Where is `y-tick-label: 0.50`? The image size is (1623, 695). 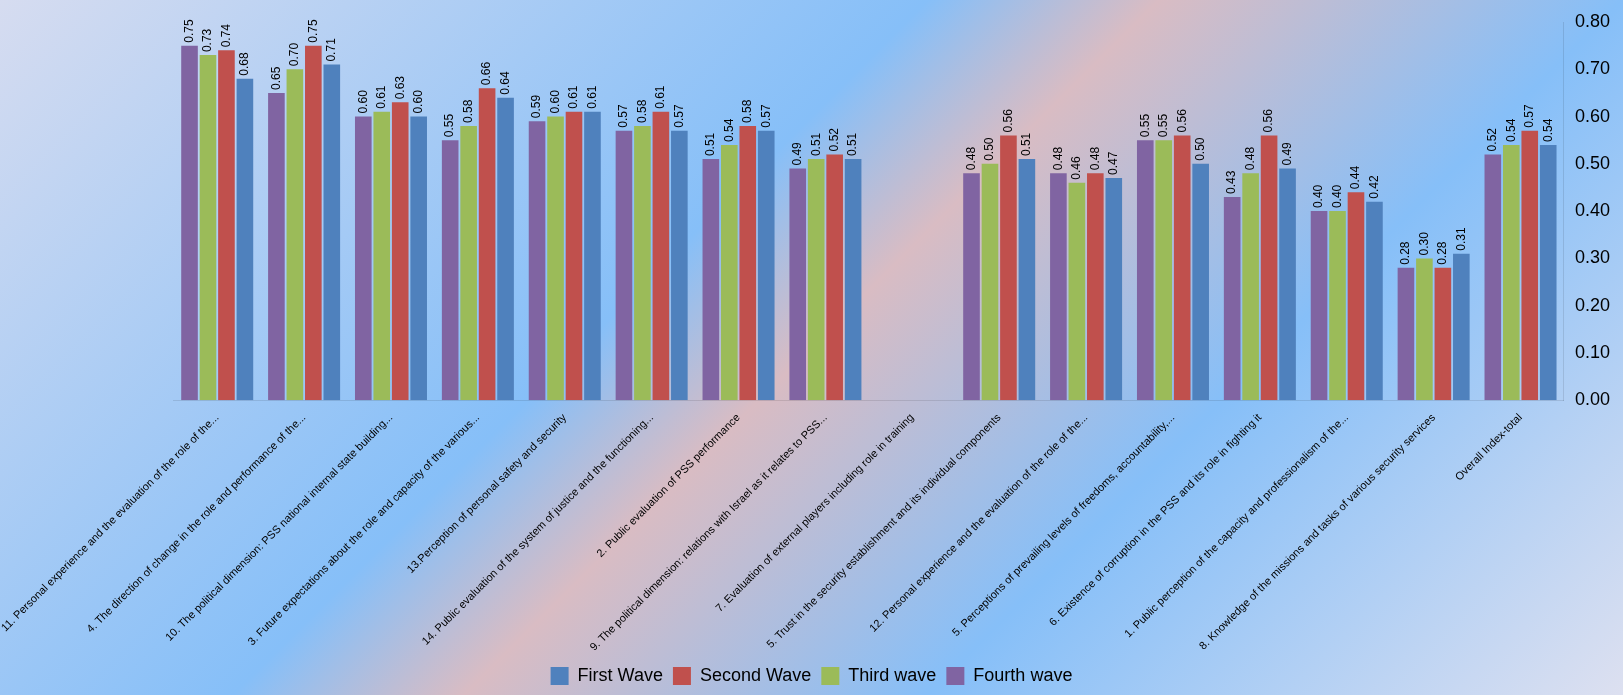
y-tick-label: 0.50 is located at coordinates (1592, 162).